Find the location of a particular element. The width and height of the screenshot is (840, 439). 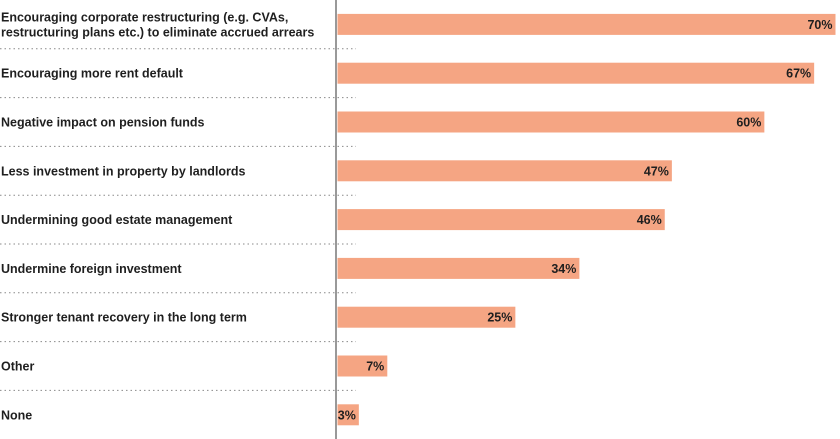

category-label-line: Other is located at coordinates (17, 367).